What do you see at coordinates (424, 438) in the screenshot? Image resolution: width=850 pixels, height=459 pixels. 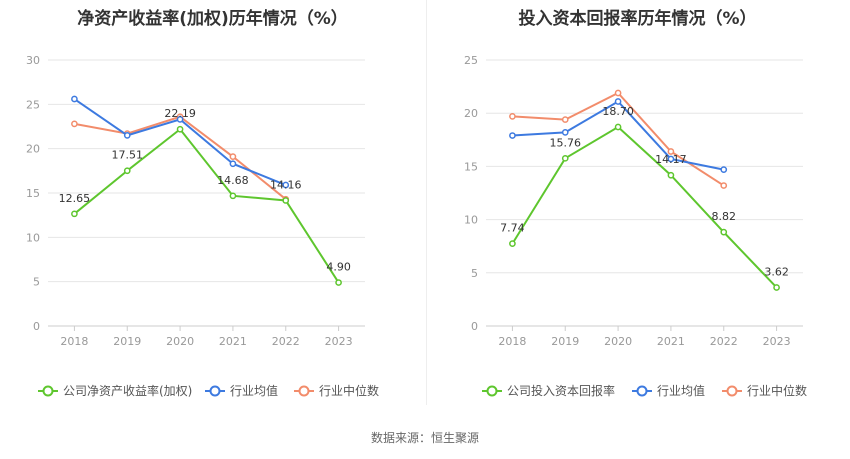 I see `source-label: 数据来源：恒生聚源` at bounding box center [424, 438].